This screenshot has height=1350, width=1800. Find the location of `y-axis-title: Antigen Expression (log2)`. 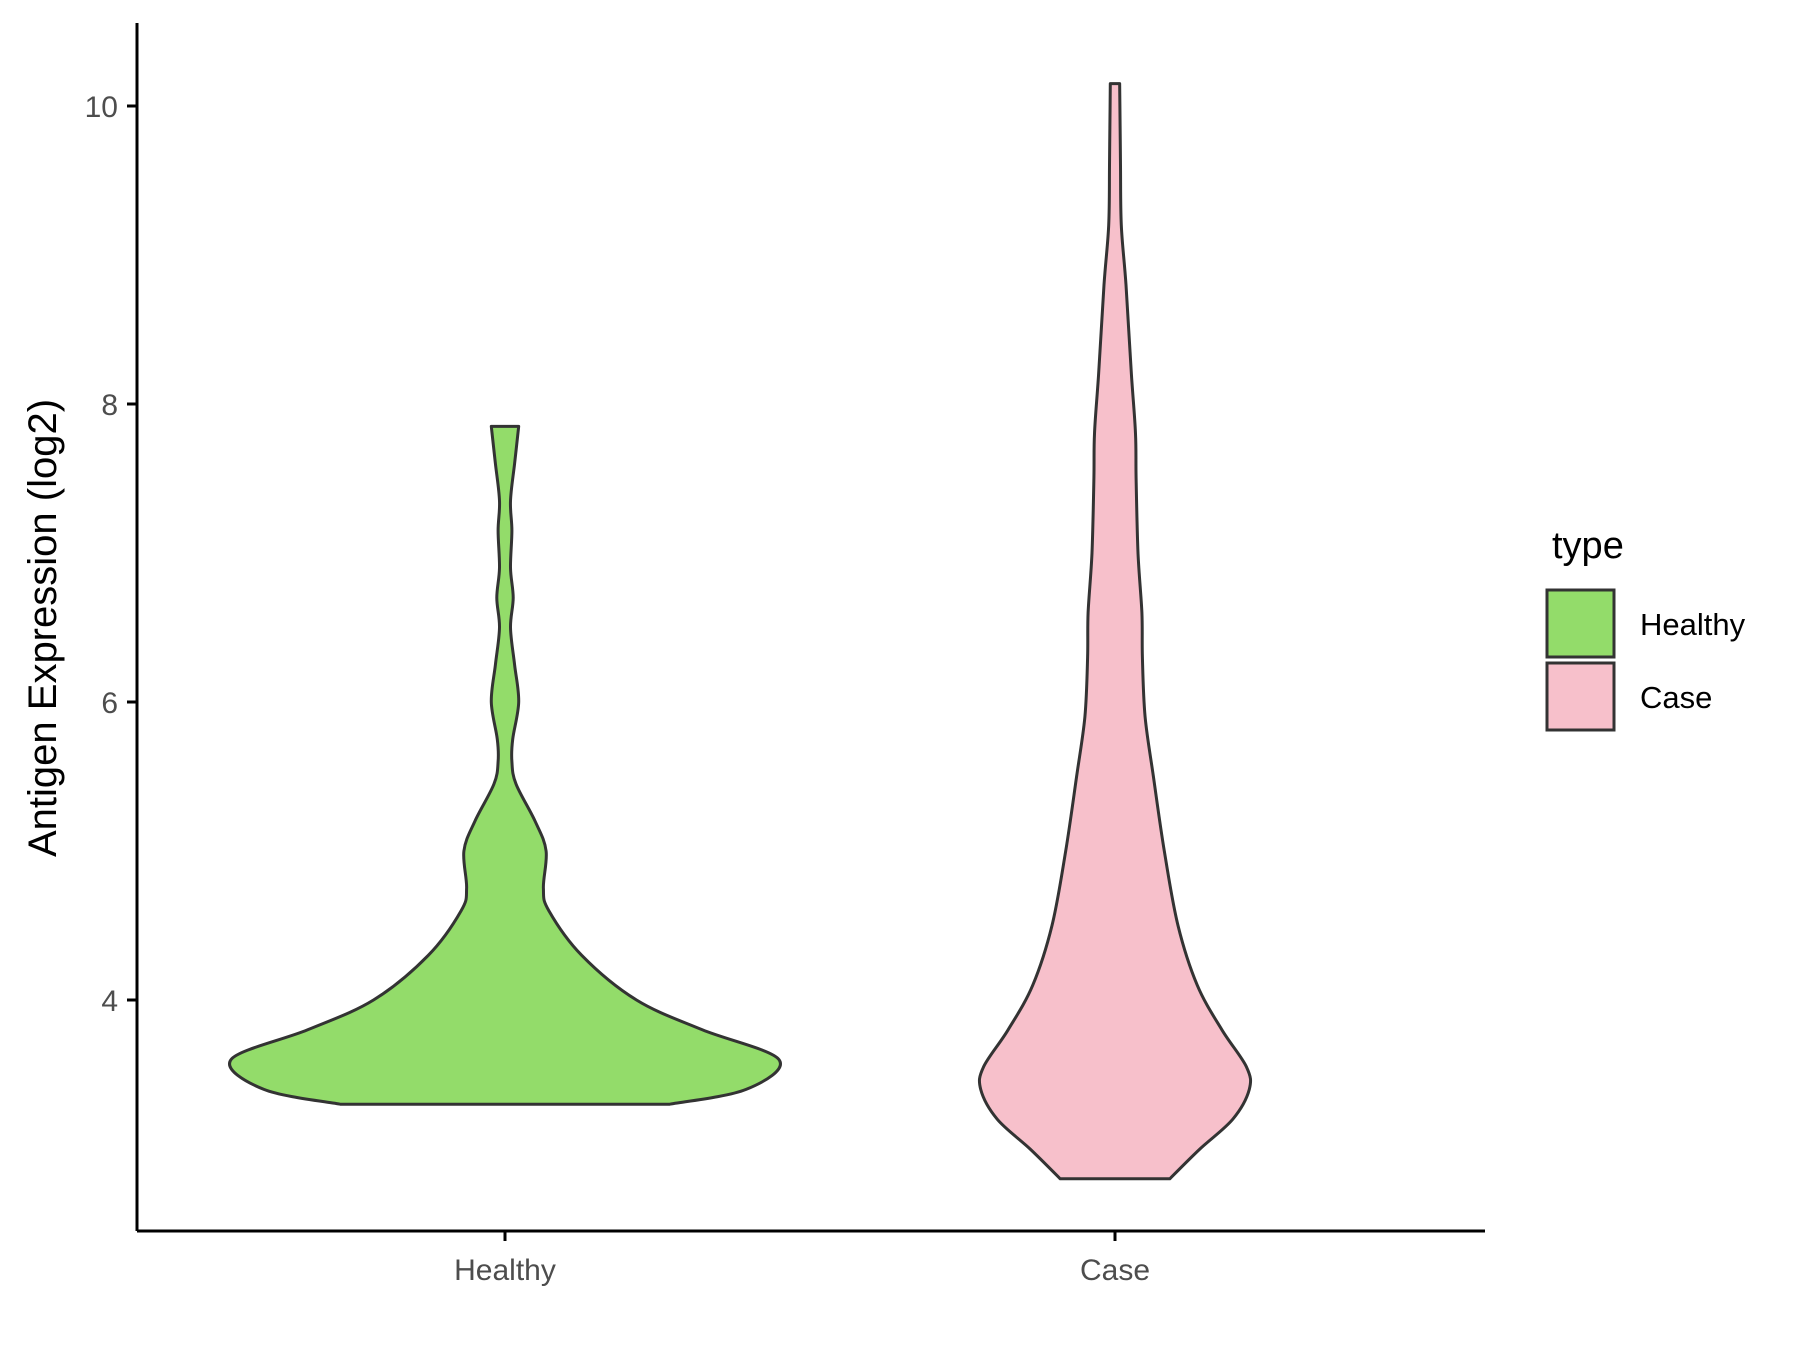

y-axis-title: Antigen Expression (log2) is located at coordinates (43, 628).